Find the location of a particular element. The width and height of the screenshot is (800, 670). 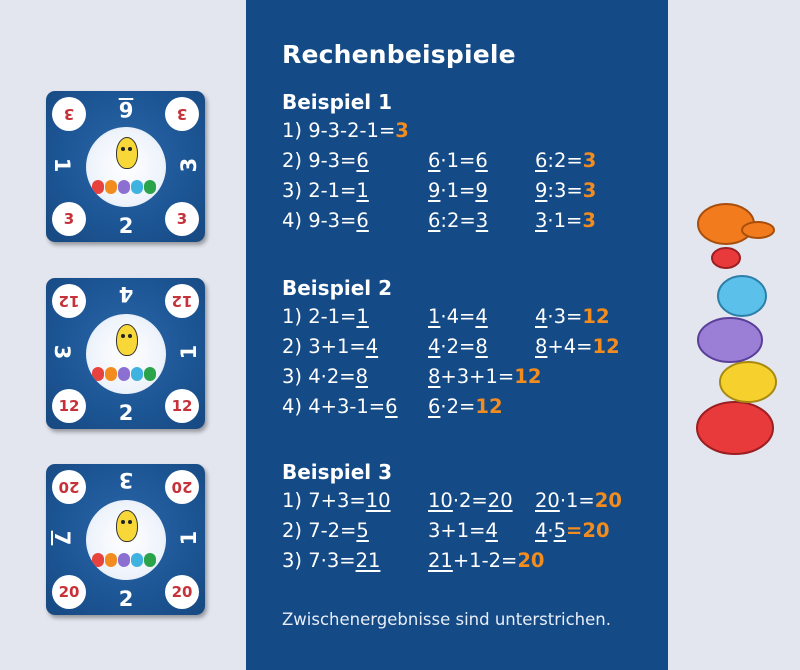

page-title: Rechenbeispiele is located at coordinates (399, 54).